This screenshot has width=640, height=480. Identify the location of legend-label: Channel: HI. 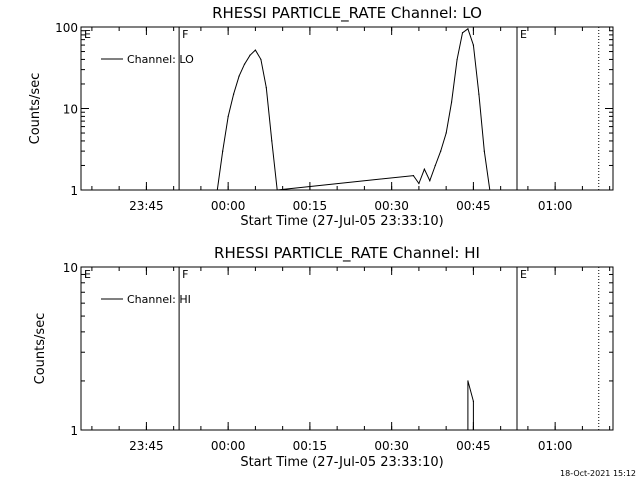
(159, 299).